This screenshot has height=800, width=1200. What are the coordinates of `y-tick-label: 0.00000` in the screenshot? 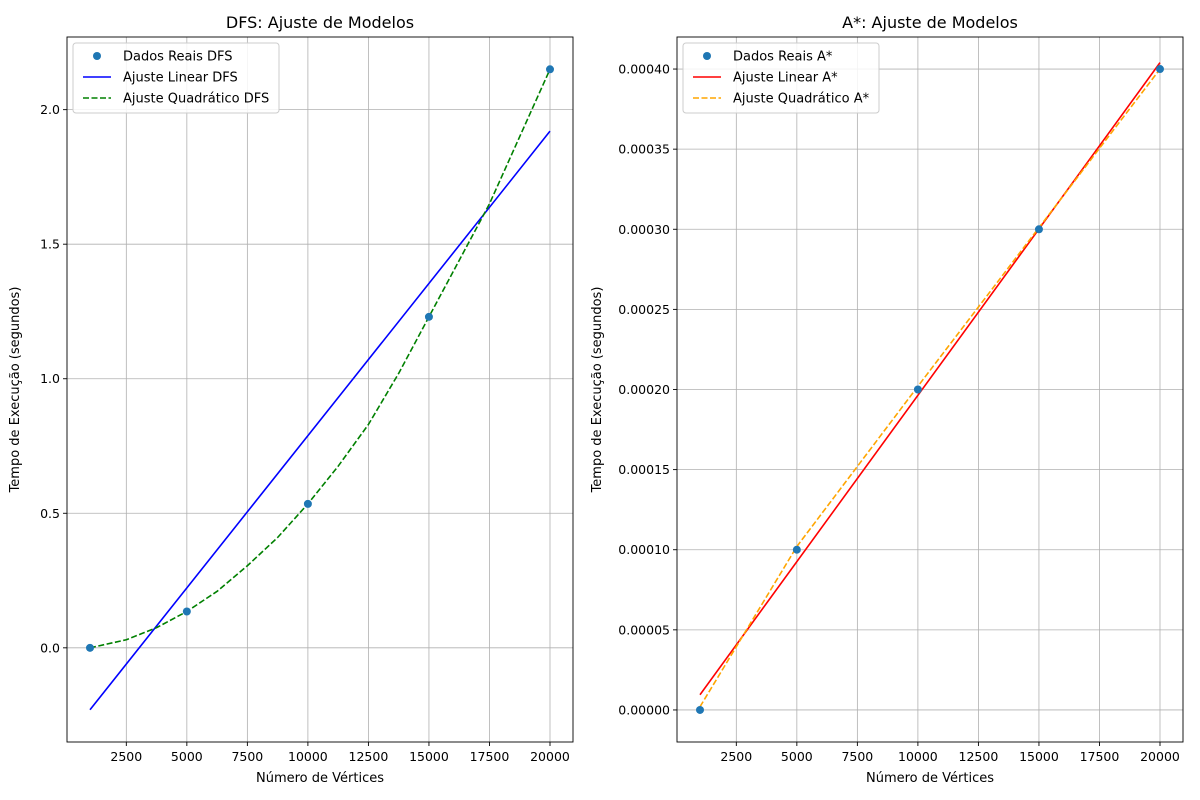 It's located at (644, 709).